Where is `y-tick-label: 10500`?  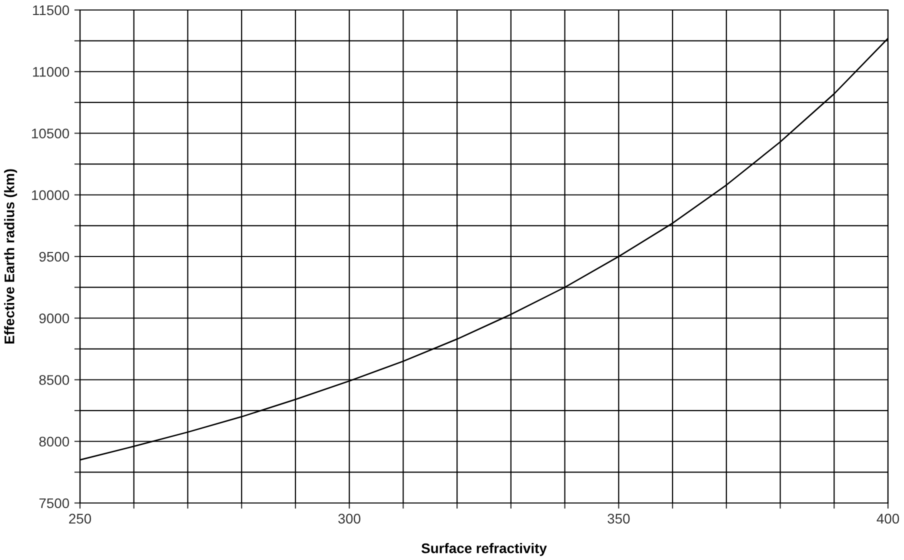 y-tick-label: 10500 is located at coordinates (51, 133).